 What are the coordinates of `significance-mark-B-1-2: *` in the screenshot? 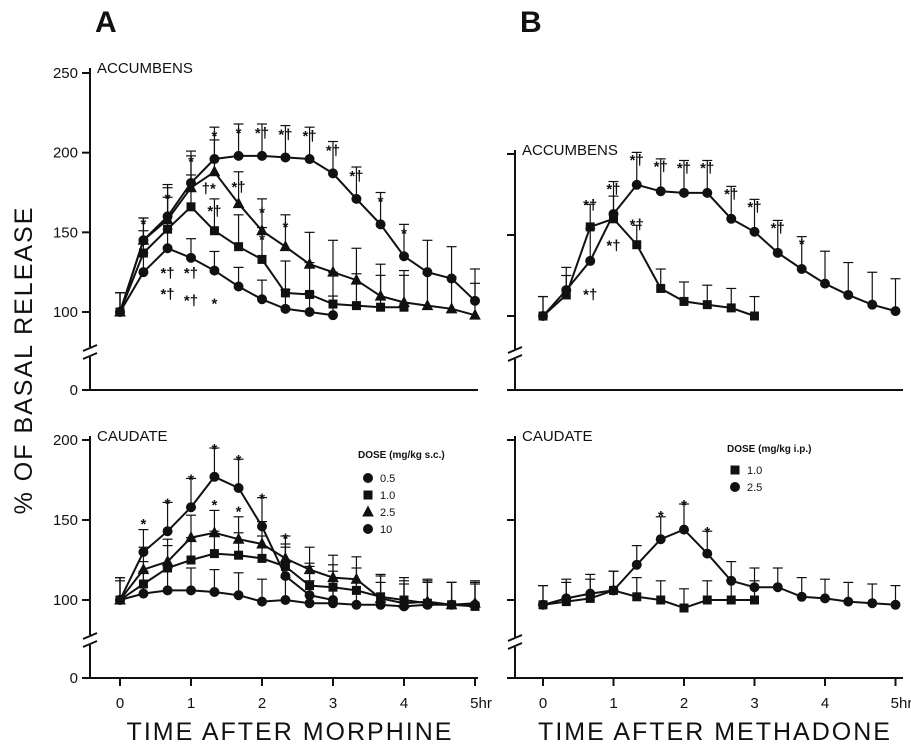 It's located at (707, 532).